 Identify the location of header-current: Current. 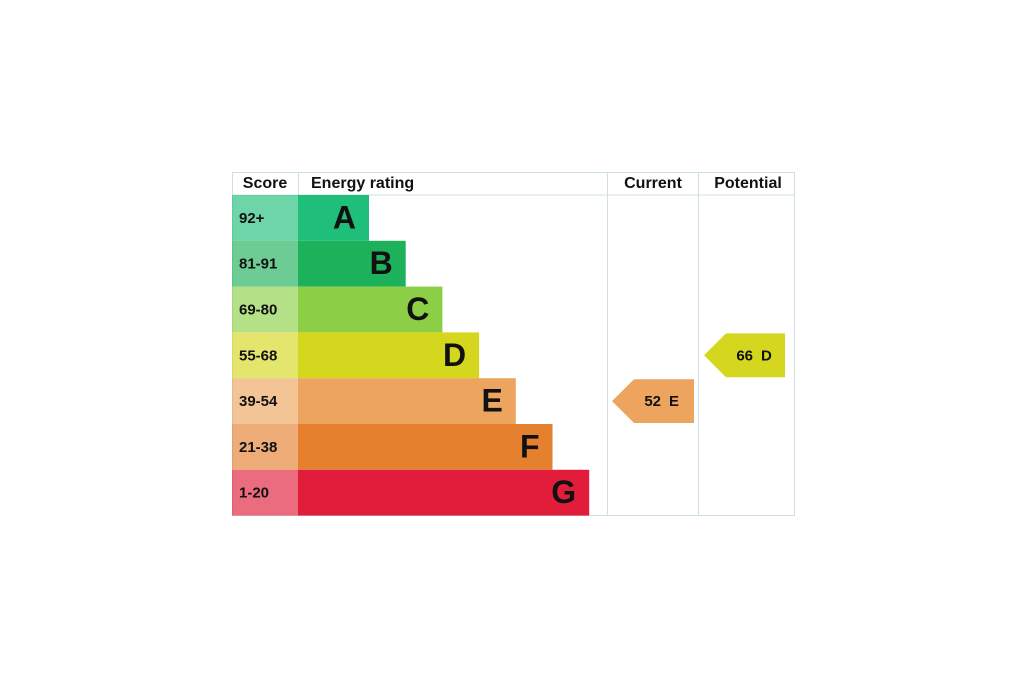
(653, 183).